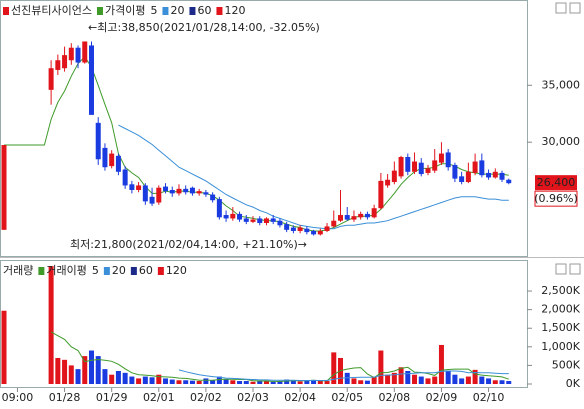 The image size is (584, 409). Describe the element at coordinates (442, 397) in the screenshot. I see `x-tick-label: 02/09` at that location.